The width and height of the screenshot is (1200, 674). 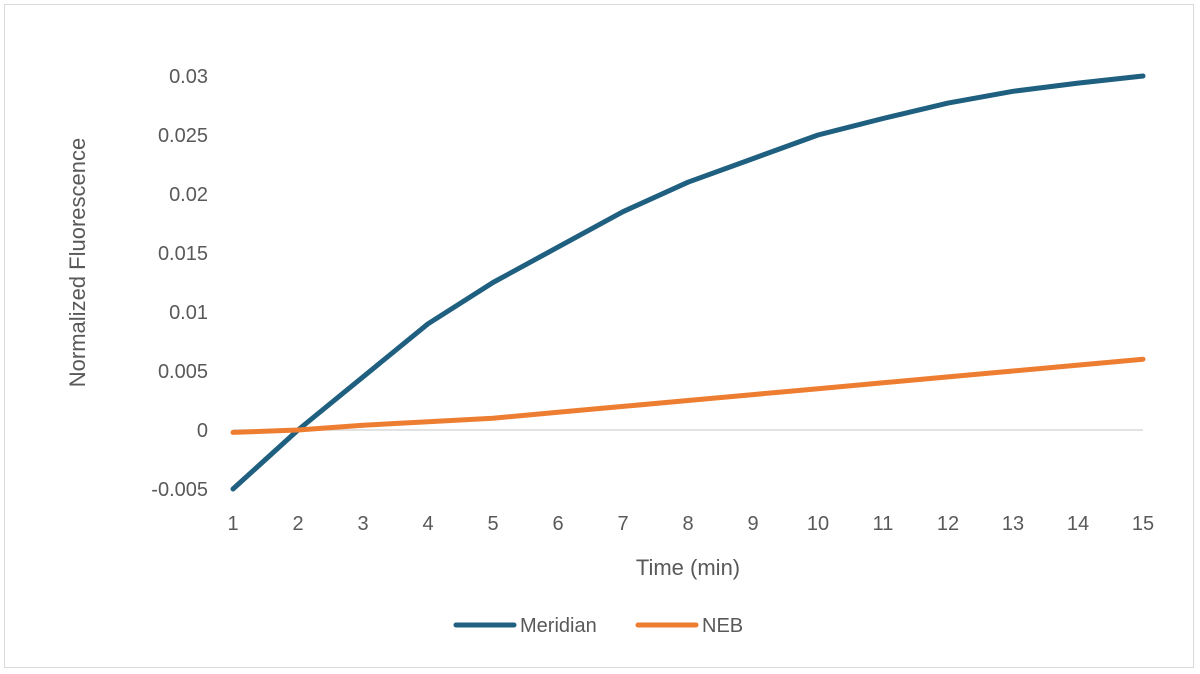 What do you see at coordinates (362, 524) in the screenshot?
I see `x-tick-label: 3` at bounding box center [362, 524].